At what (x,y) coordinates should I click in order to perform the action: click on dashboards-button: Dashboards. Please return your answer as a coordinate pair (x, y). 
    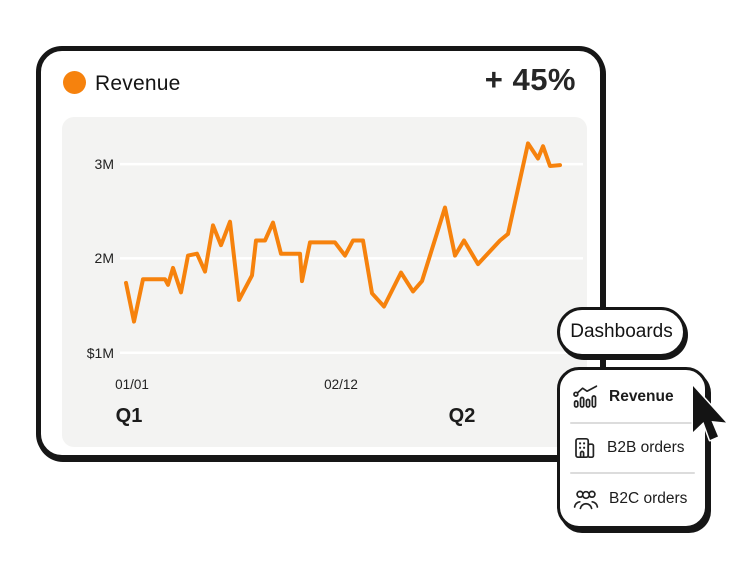
    Looking at the image, I should click on (621, 332).